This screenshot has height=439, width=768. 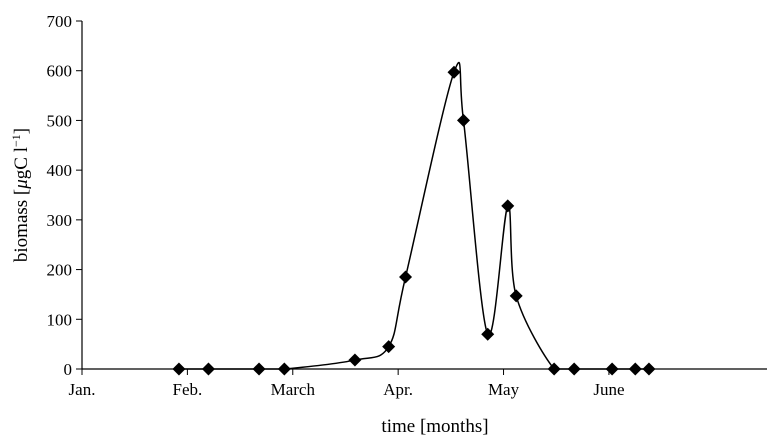 I want to click on y-tick-label: 200, so click(x=60, y=270).